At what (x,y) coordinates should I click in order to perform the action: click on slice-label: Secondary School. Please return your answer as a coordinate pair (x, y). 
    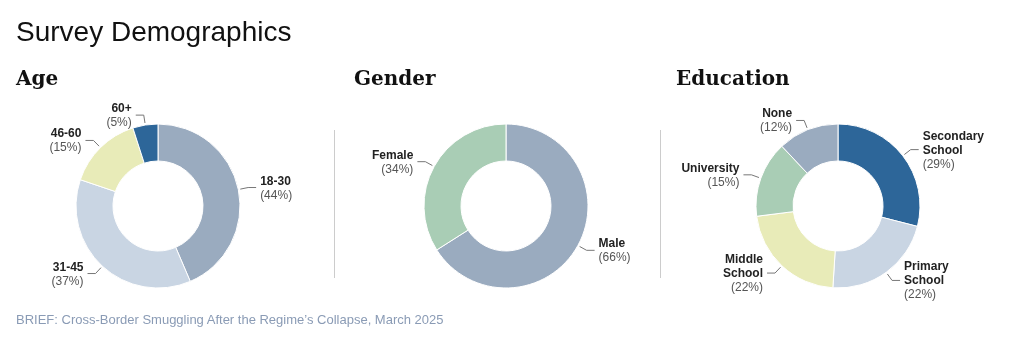
    Looking at the image, I should click on (953, 142).